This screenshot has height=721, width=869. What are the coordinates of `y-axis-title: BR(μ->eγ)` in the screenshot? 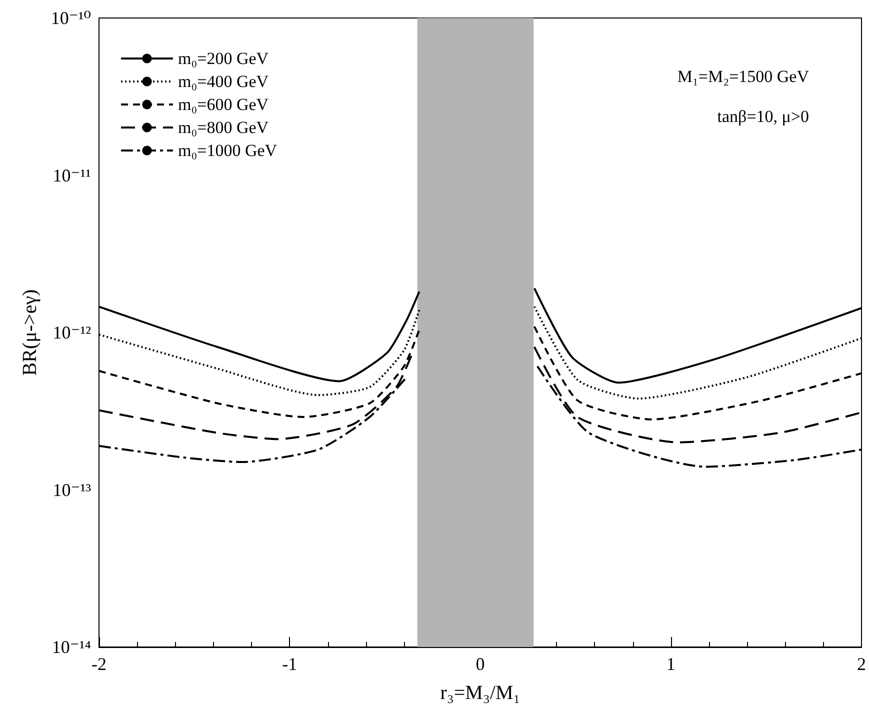 It's located at (29, 332).